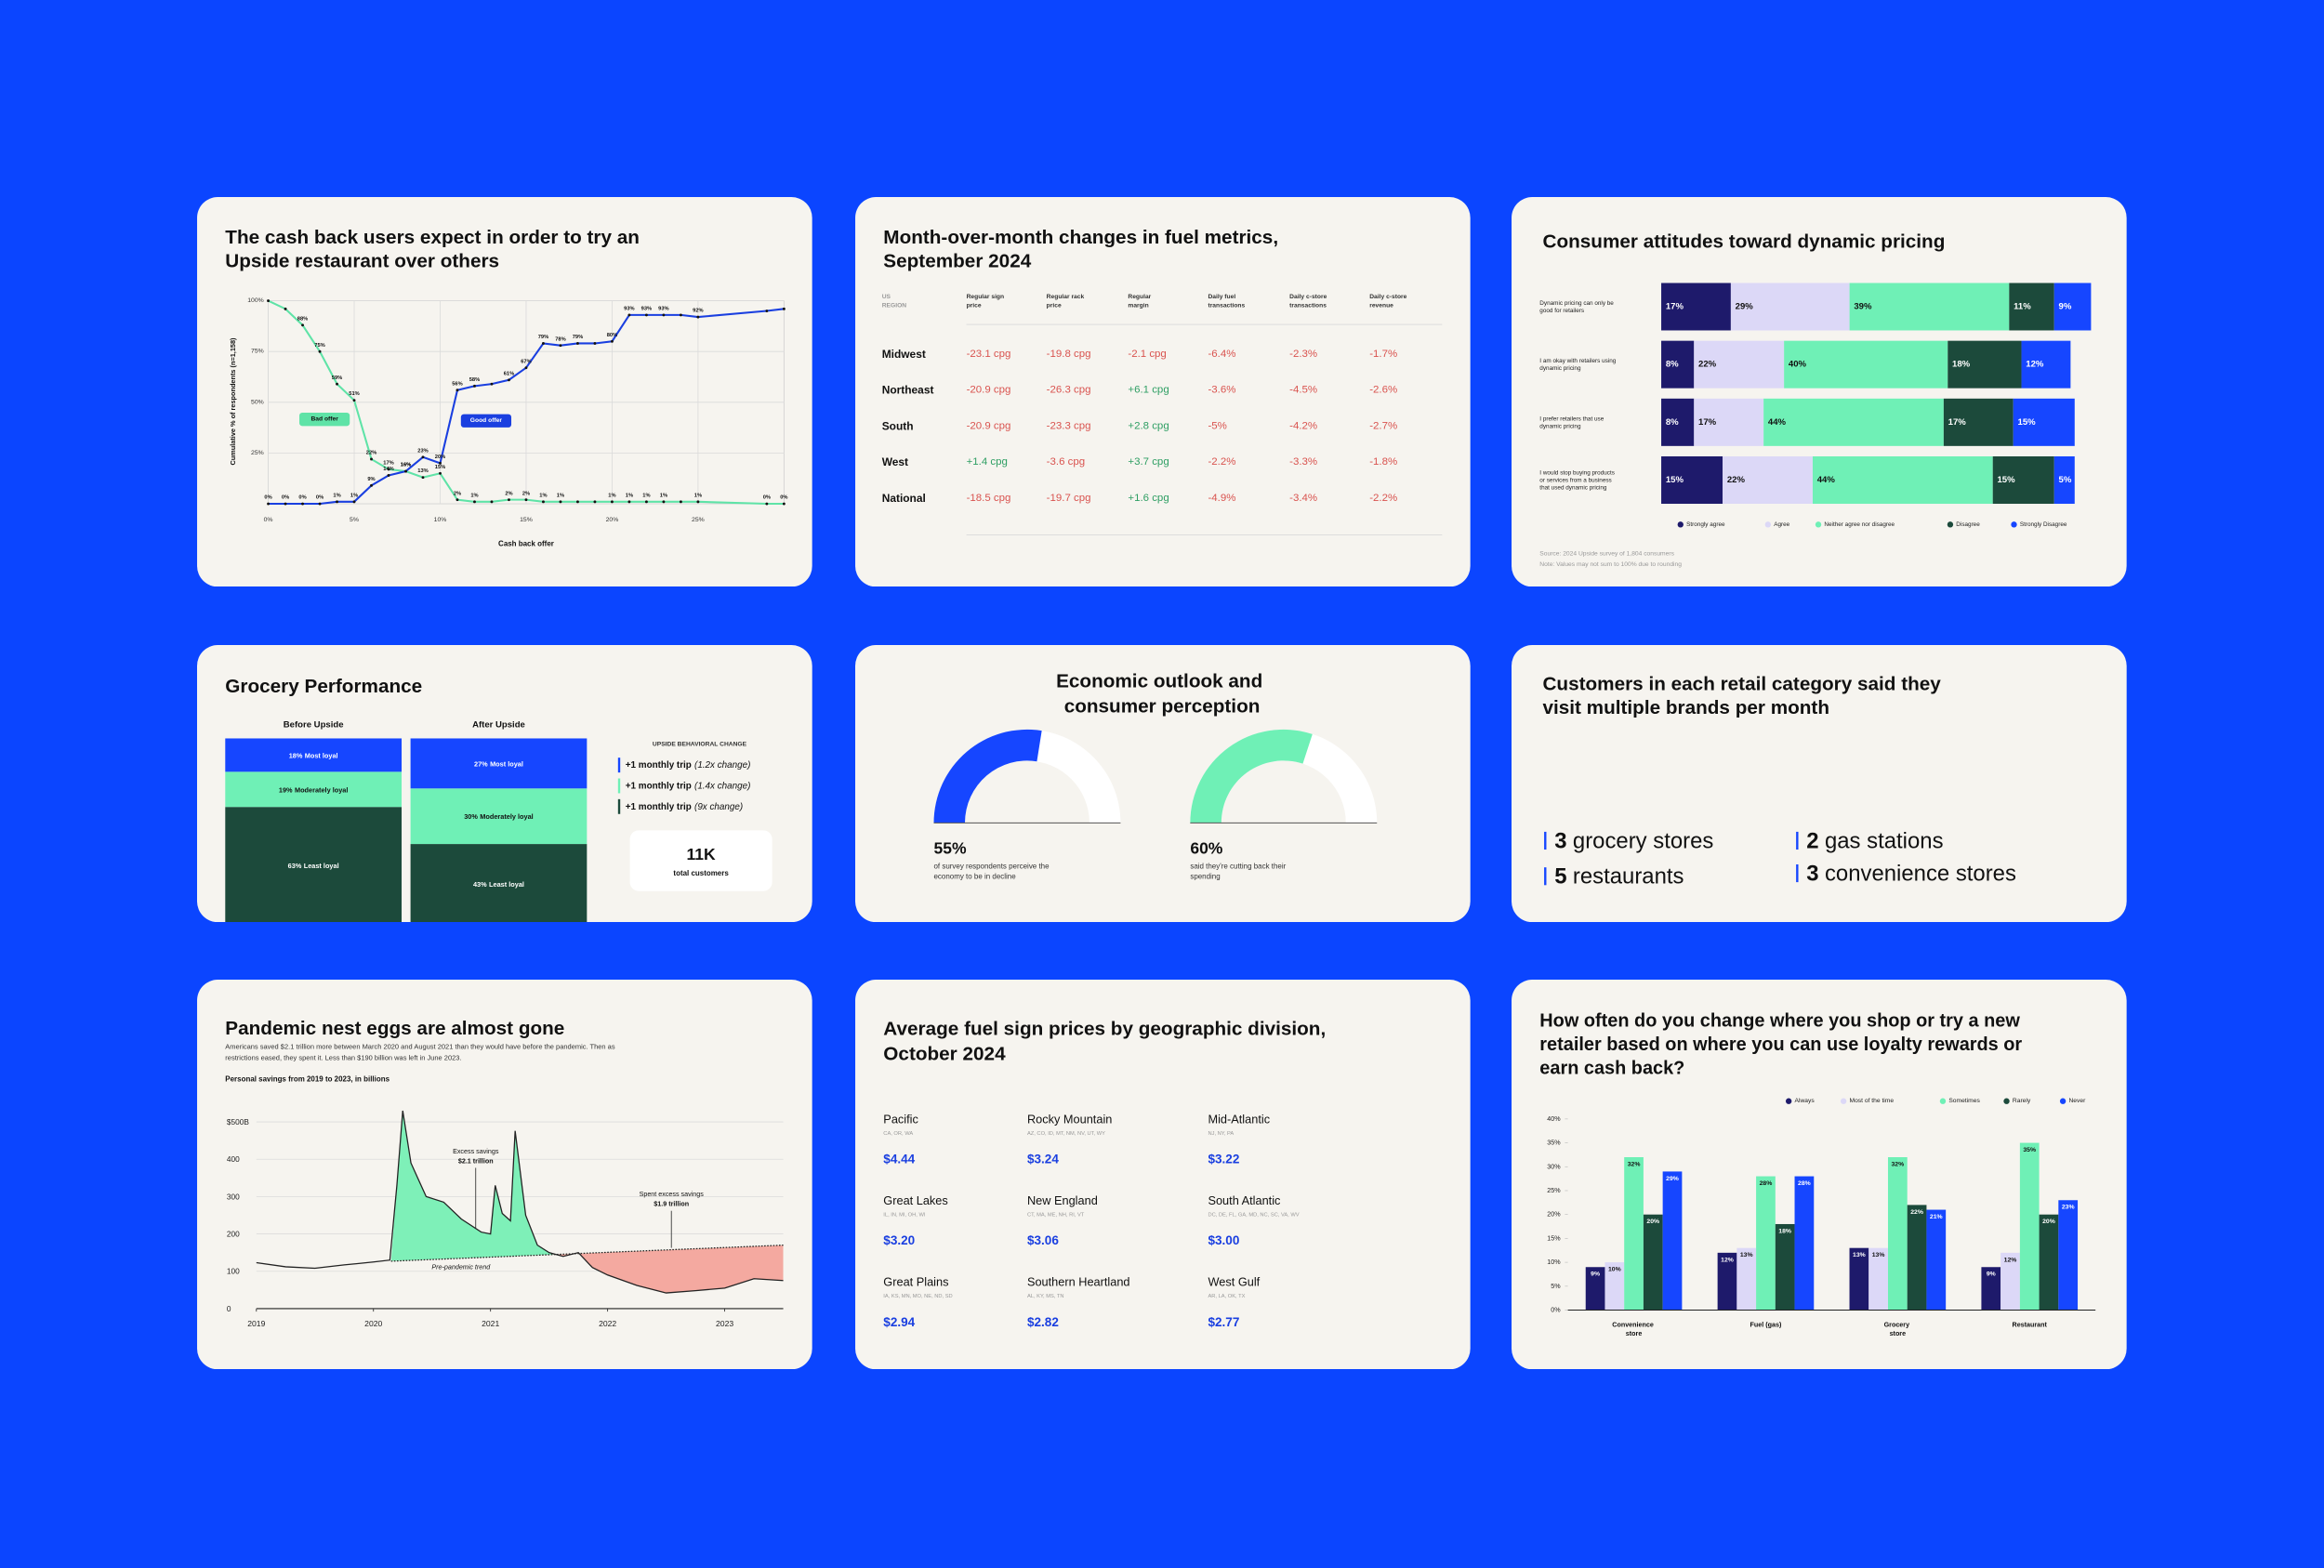 The image size is (2324, 1568). I want to click on data-label: 80%, so click(612, 336).